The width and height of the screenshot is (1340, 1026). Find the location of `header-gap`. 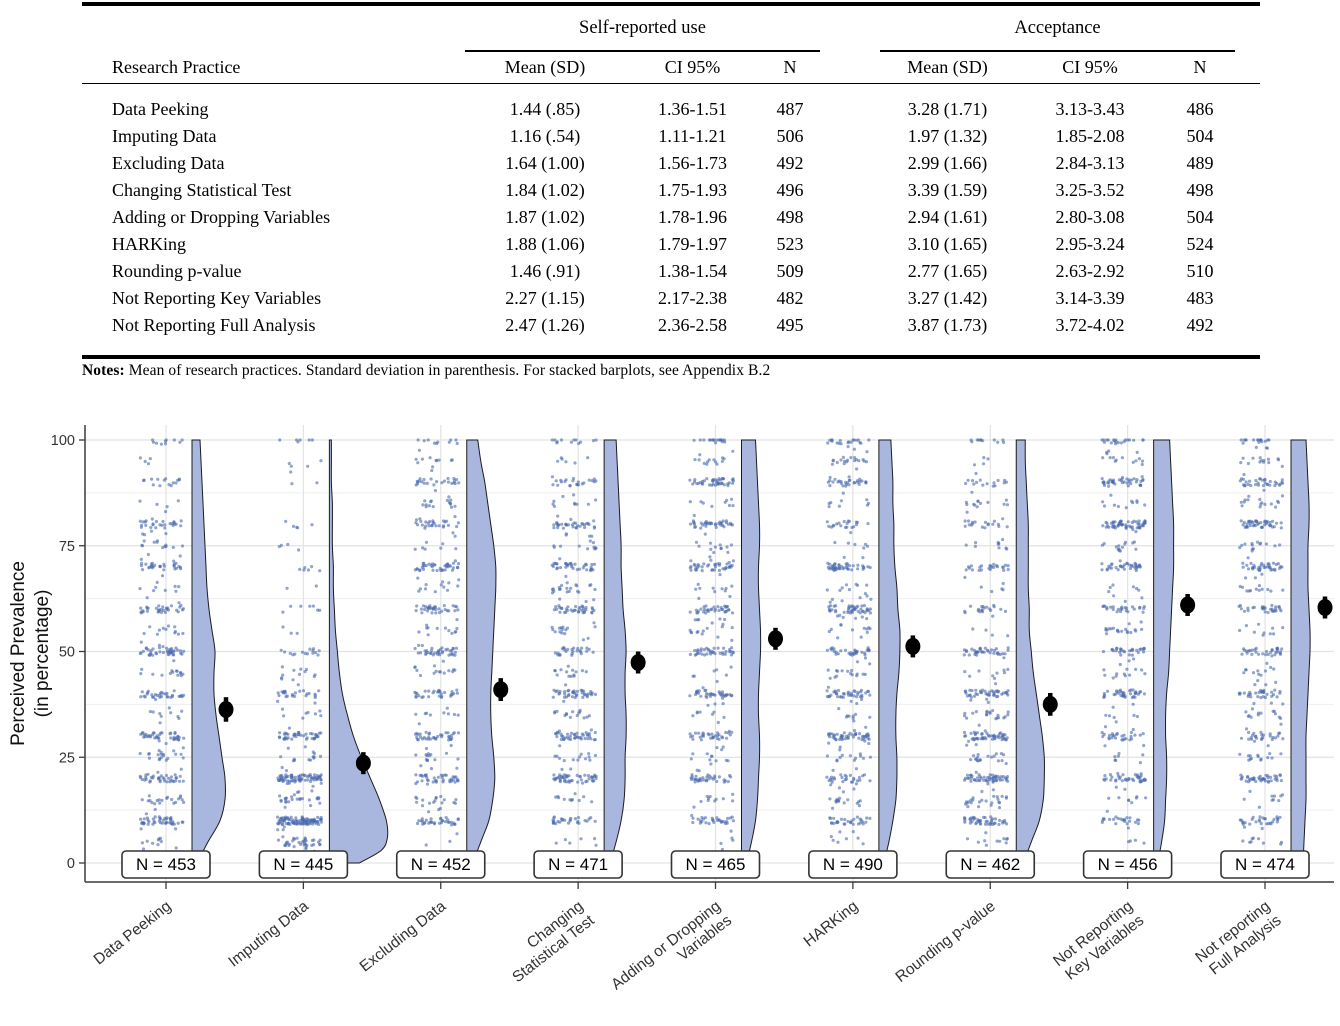

header-gap is located at coordinates (850, 67).